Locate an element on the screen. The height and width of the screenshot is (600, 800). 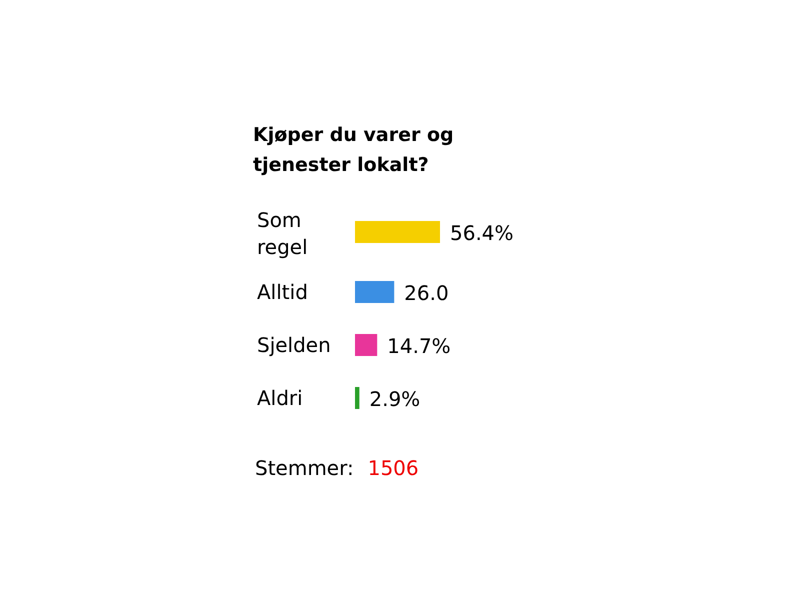
y-tick-label: Alltid is located at coordinates (282, 292).